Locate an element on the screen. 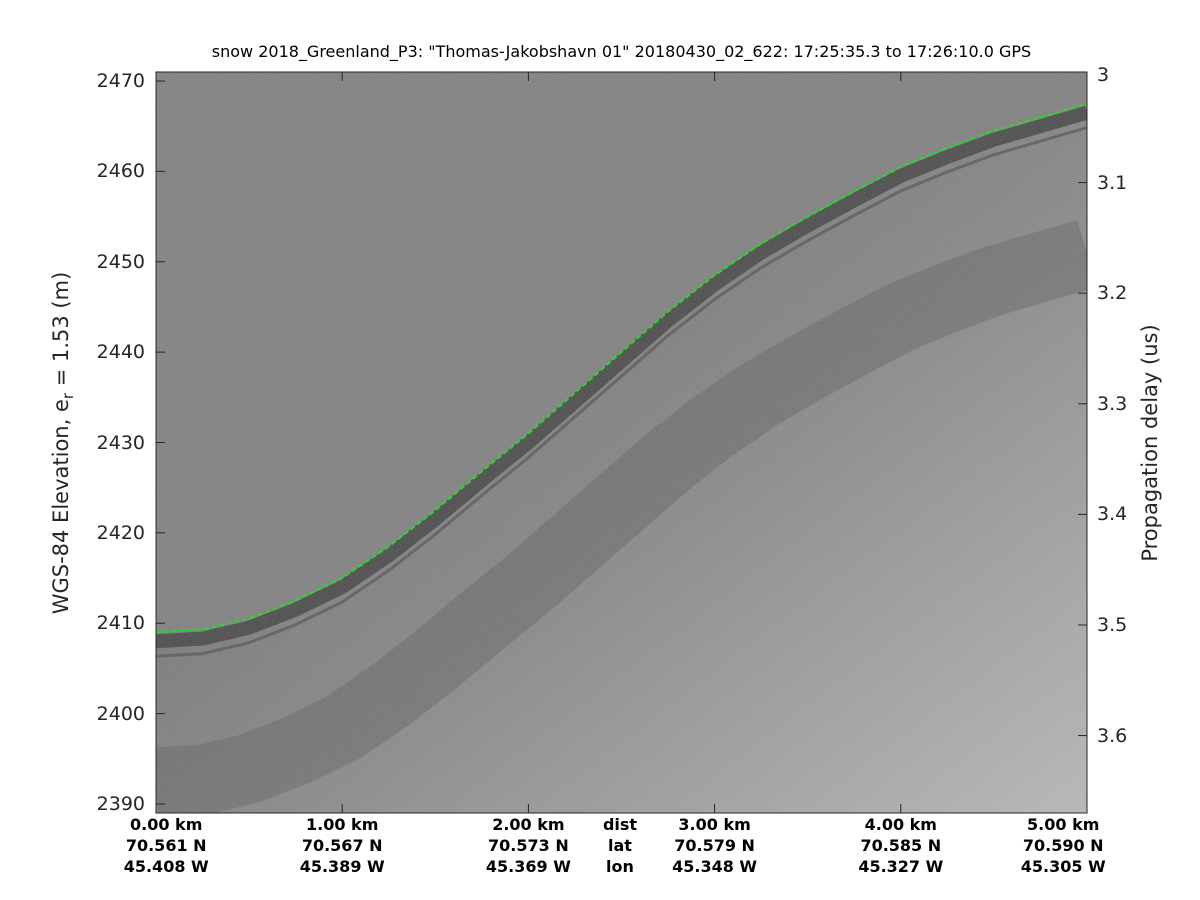  x-tick-label: 2.00 km 70.573 N 45.369 W is located at coordinates (528, 845).